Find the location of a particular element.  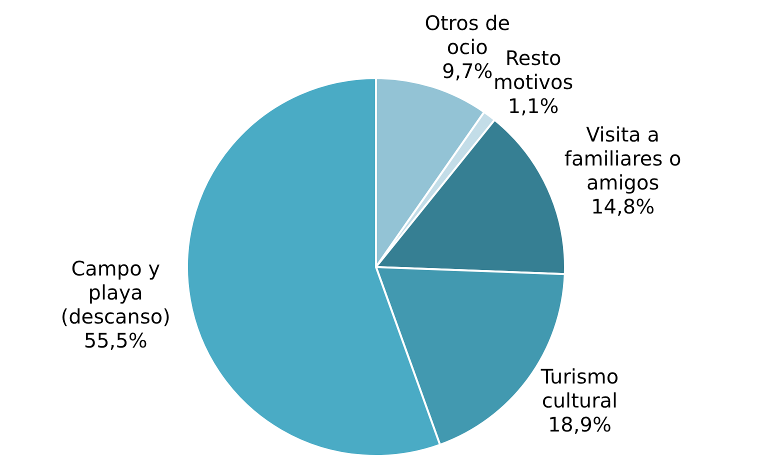

slice-label: Visita a familiares o amigos is located at coordinates (623, 158).